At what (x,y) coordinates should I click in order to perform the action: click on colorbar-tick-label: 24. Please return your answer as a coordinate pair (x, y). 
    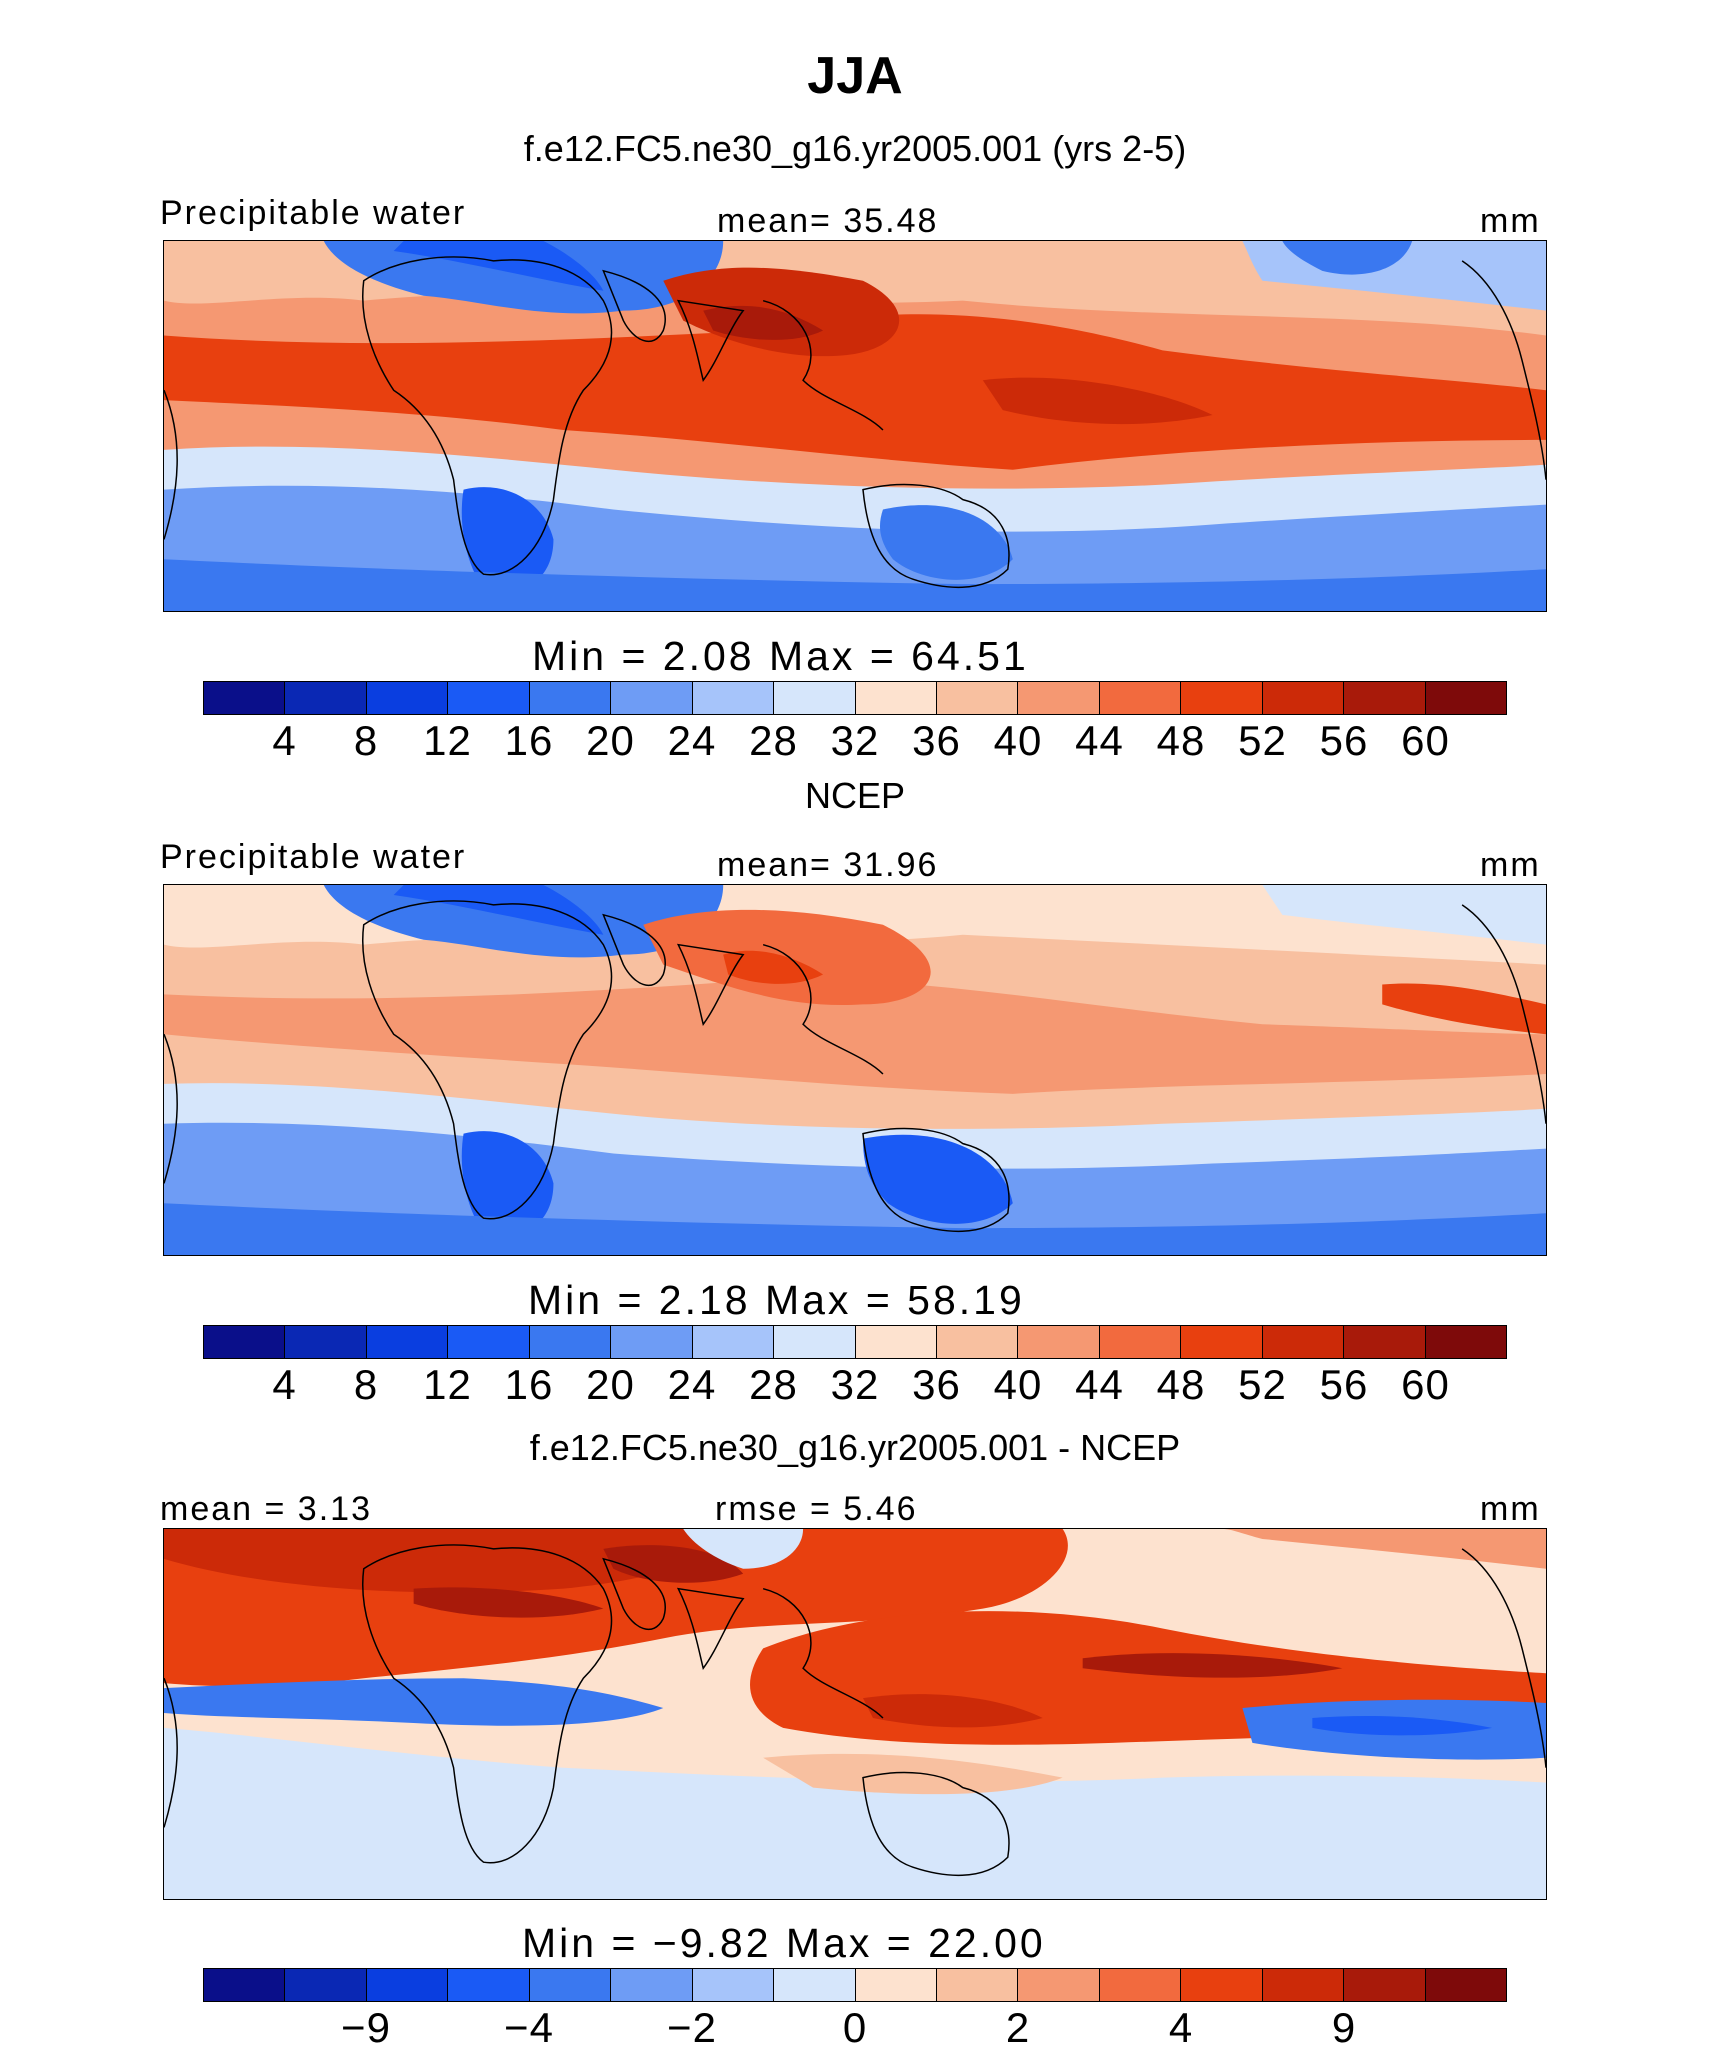
    Looking at the image, I should click on (692, 1384).